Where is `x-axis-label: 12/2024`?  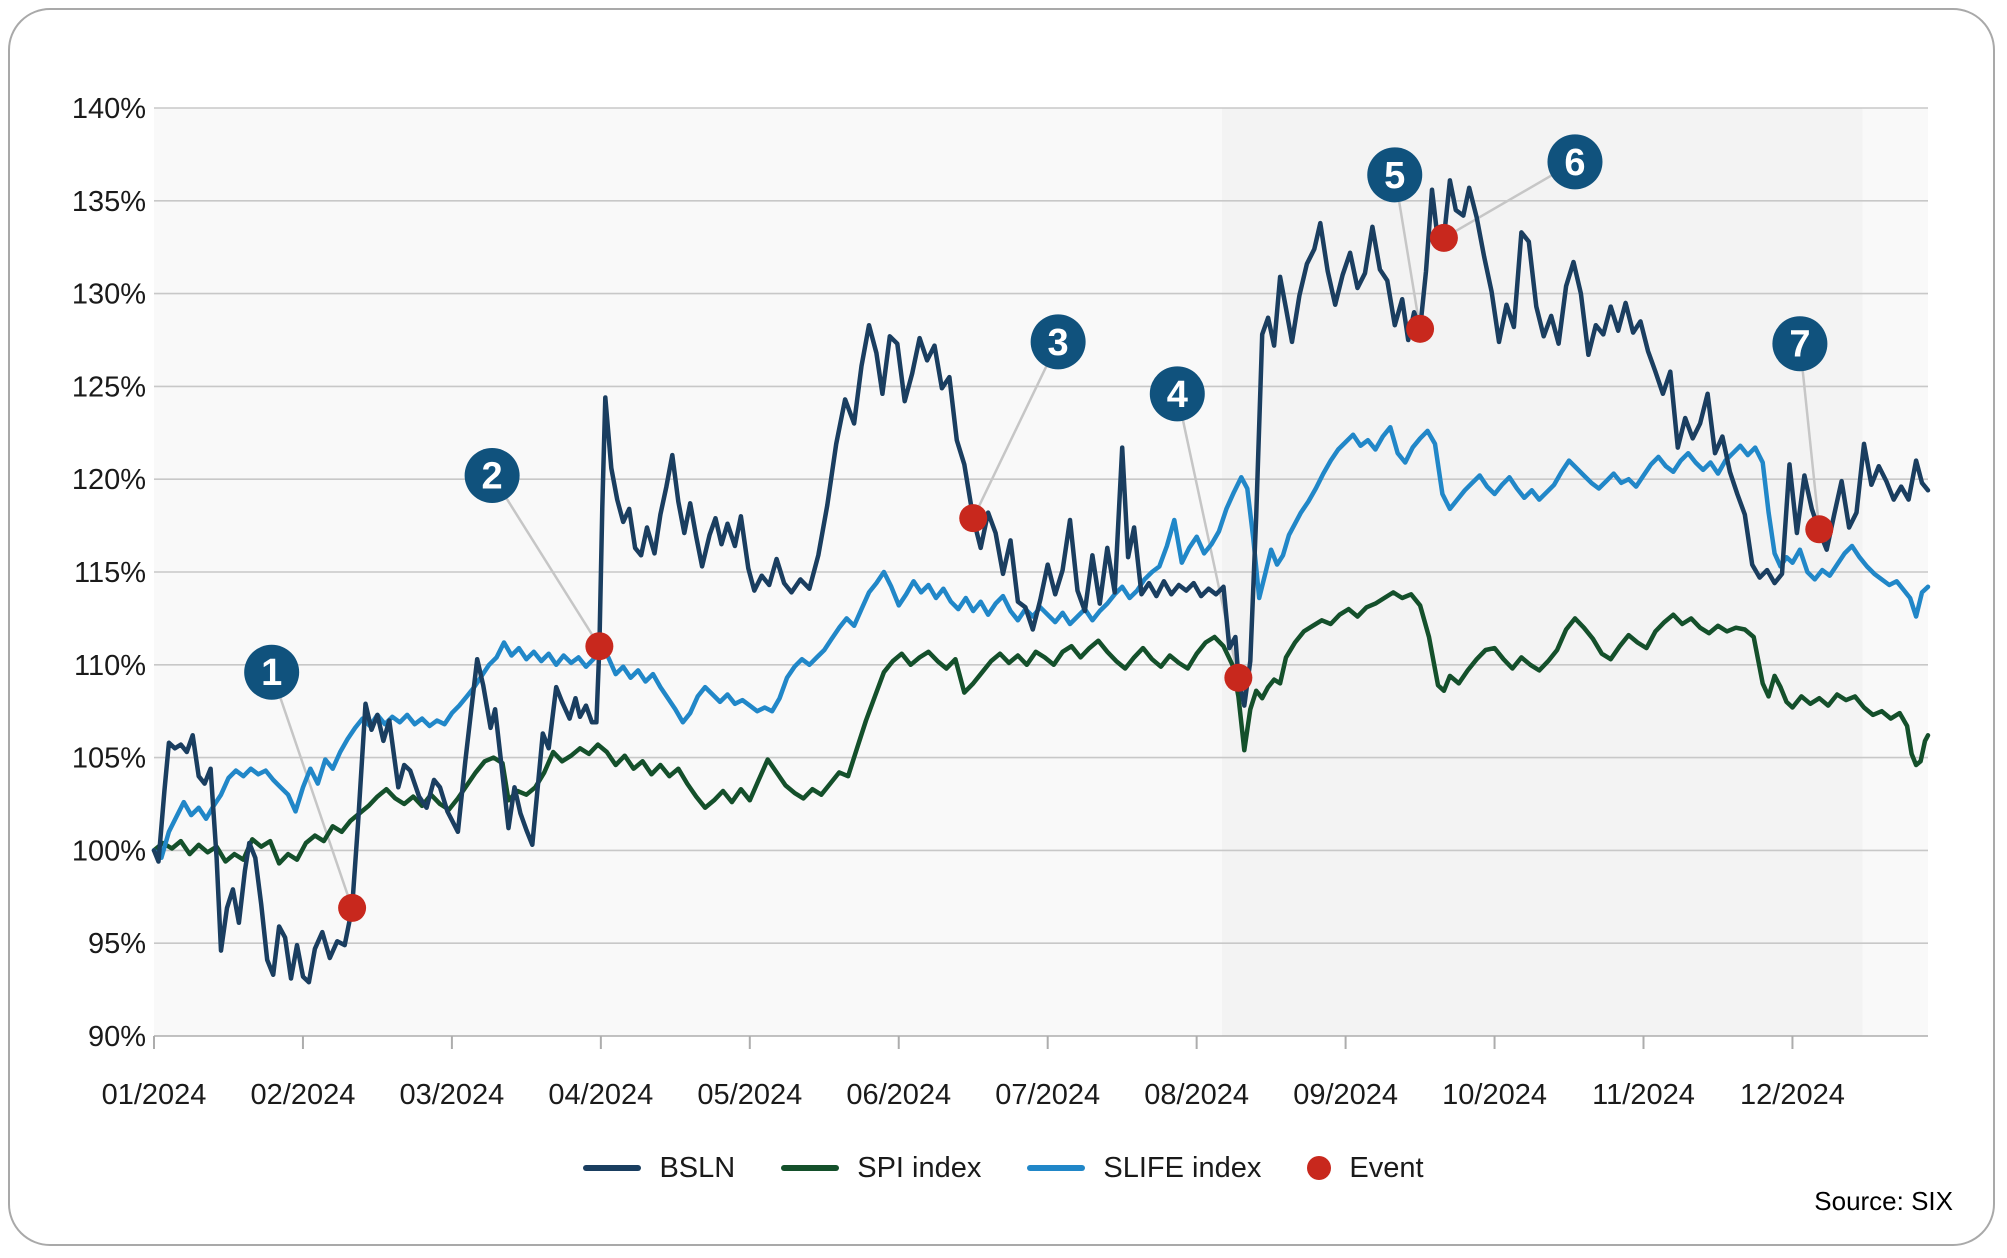 x-axis-label: 12/2024 is located at coordinates (1792, 1095).